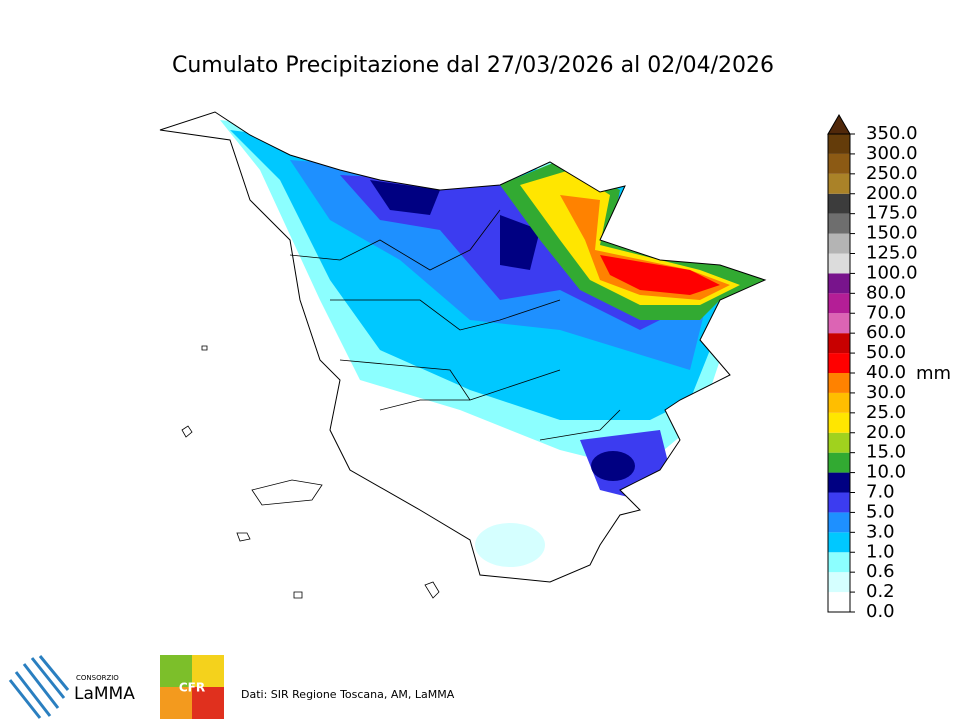 The width and height of the screenshot is (960, 720). I want to click on colorbar-tick-label: 60.0, so click(886, 332).